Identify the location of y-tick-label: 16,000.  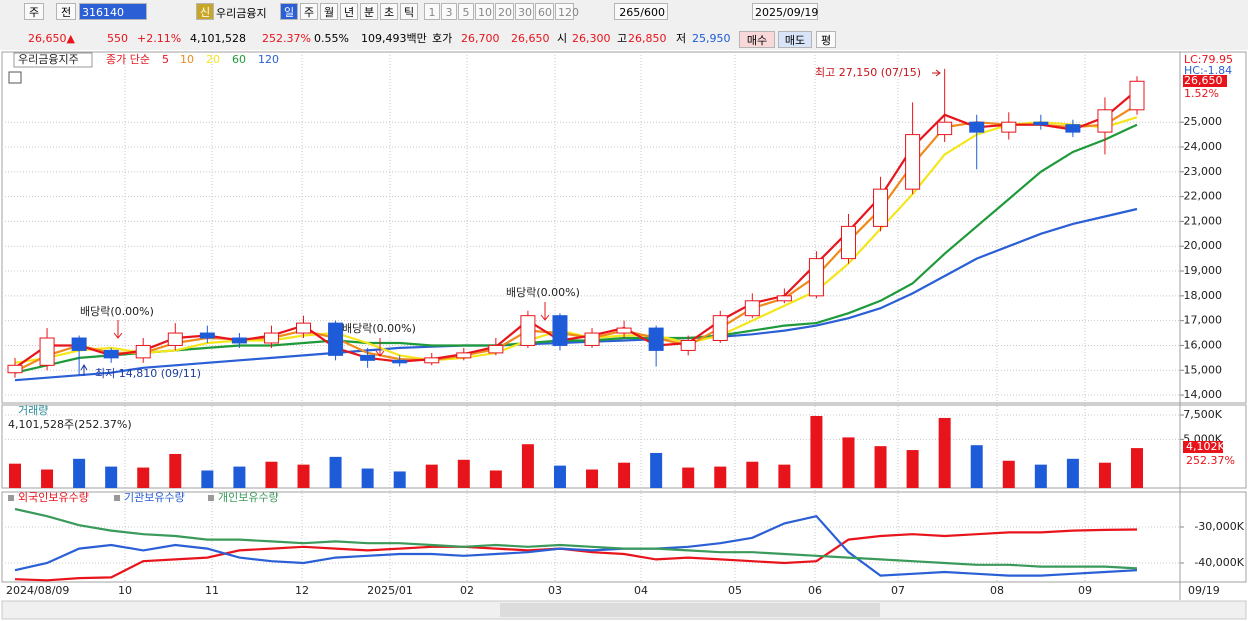
(1203, 344).